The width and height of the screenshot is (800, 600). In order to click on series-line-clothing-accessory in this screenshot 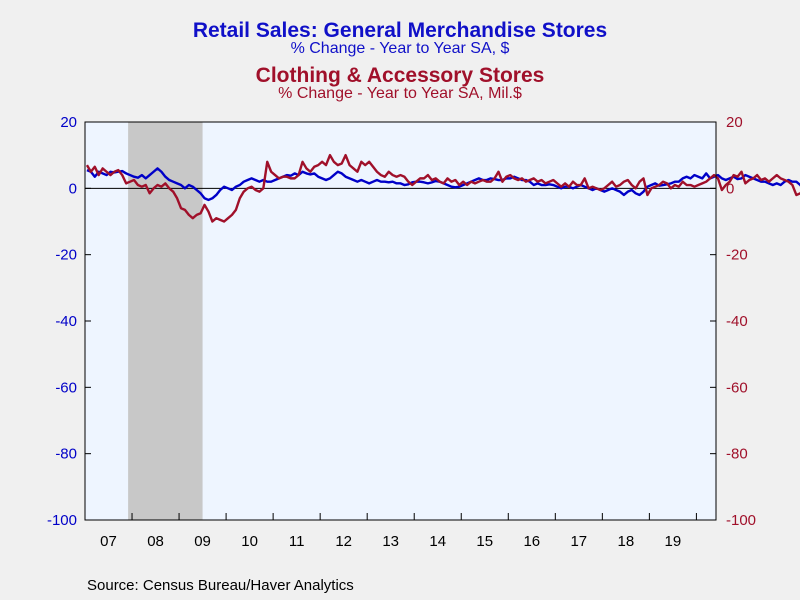, I will do `click(442, 188)`.